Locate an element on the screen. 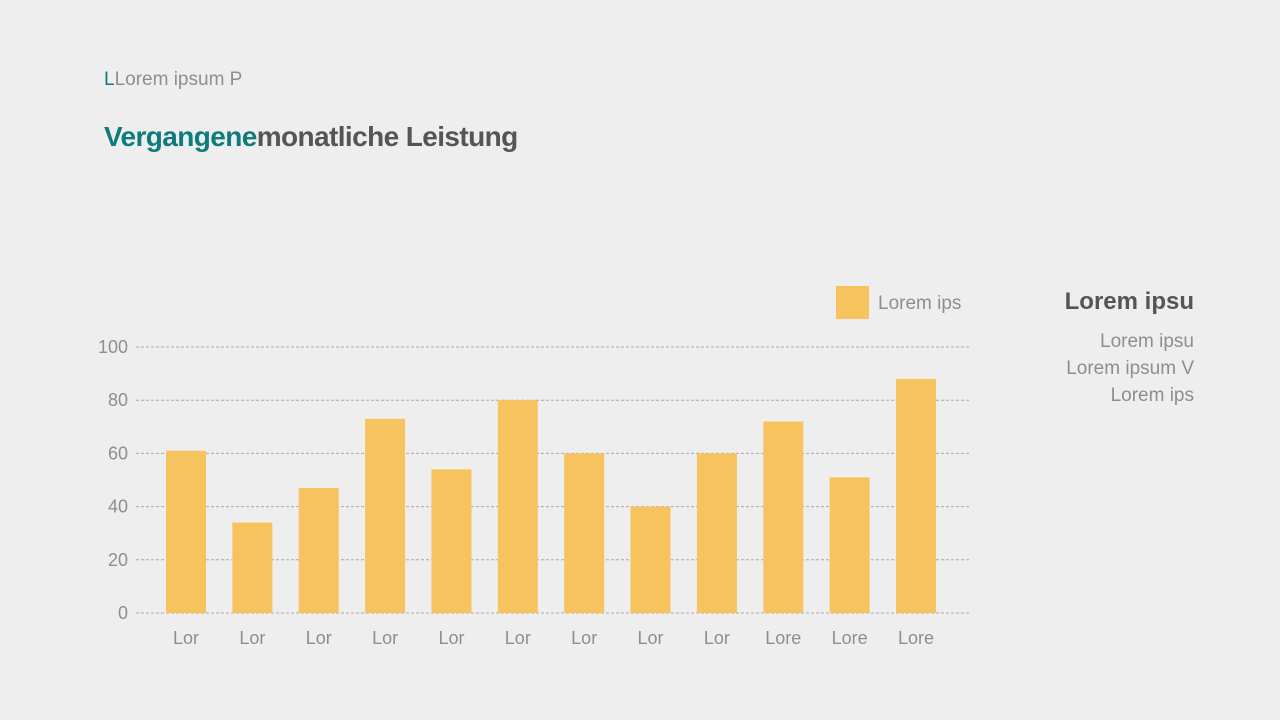 Image resolution: width=1280 pixels, height=720 pixels. y-tick-label: 80 is located at coordinates (118, 400).